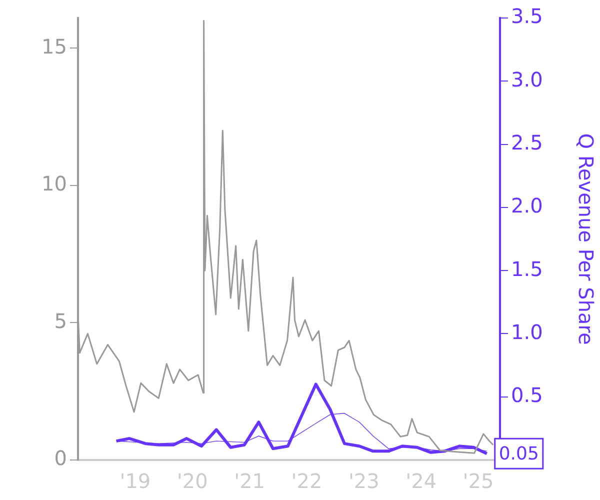 The height and width of the screenshot is (500, 600). Describe the element at coordinates (527, 16) in the screenshot. I see `y2-tick-label: 3.5` at that location.